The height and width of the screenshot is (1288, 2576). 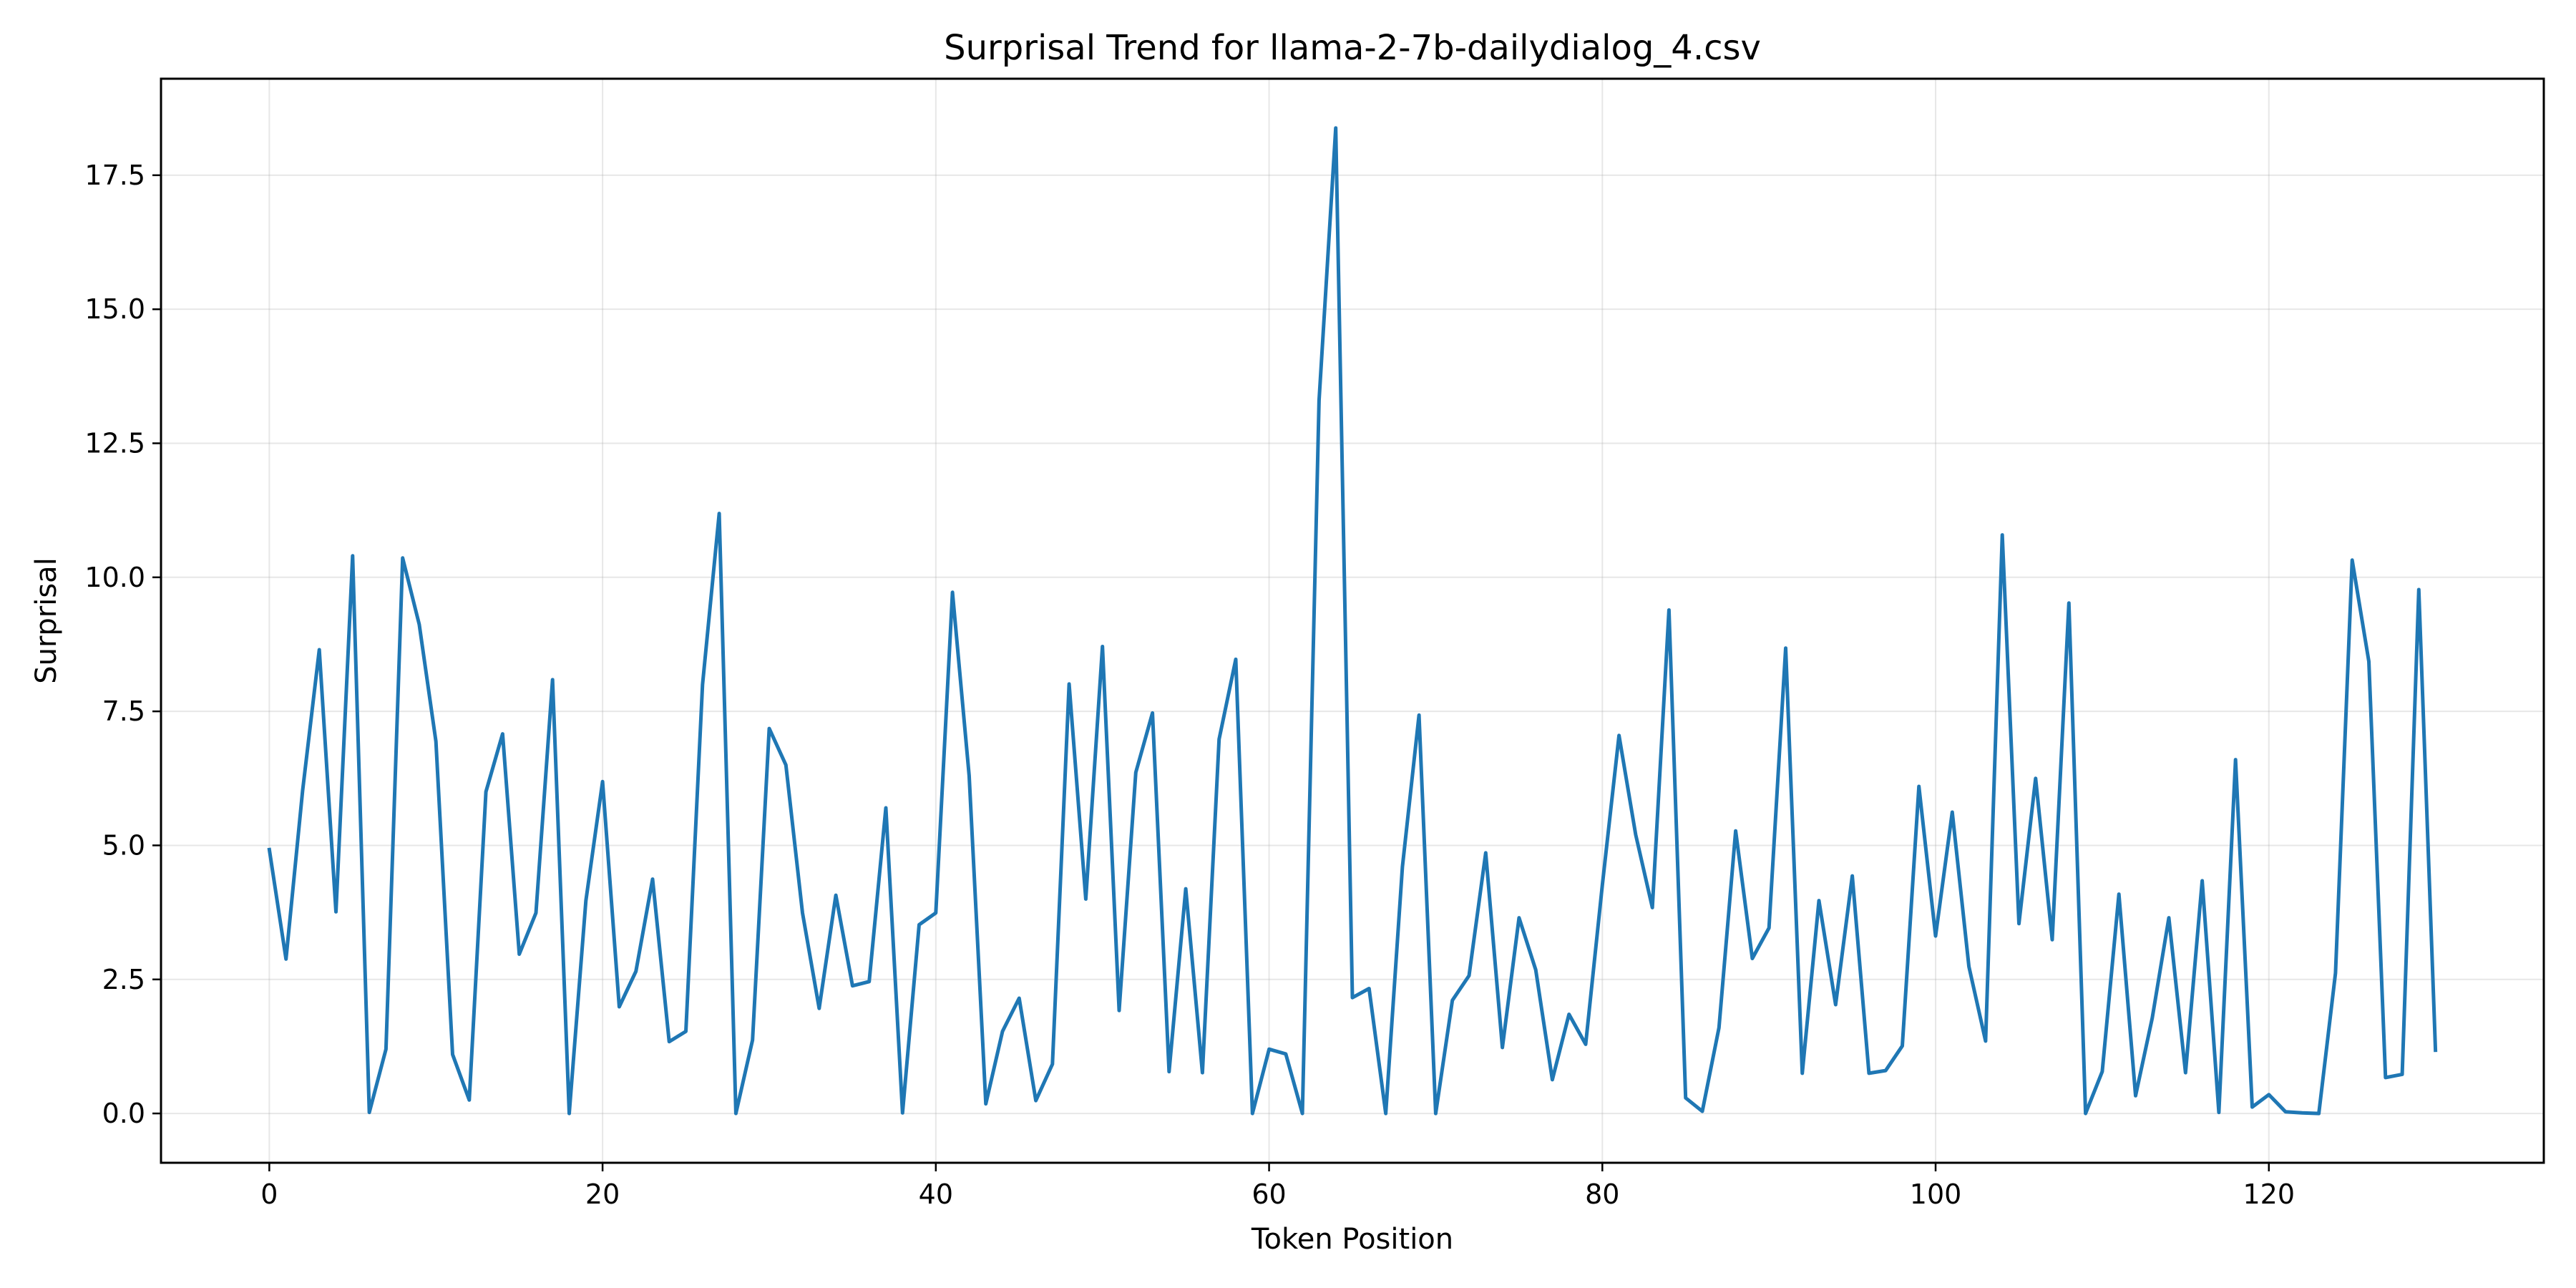 I want to click on x-tick-label: 40, so click(x=936, y=1194).